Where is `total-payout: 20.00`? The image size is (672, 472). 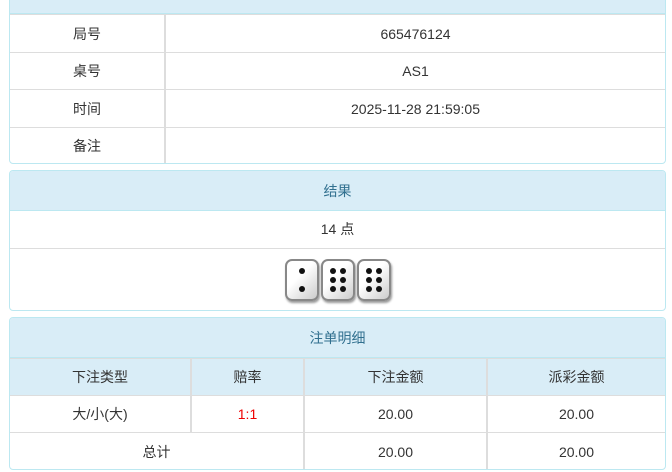
total-payout: 20.00 is located at coordinates (575, 450).